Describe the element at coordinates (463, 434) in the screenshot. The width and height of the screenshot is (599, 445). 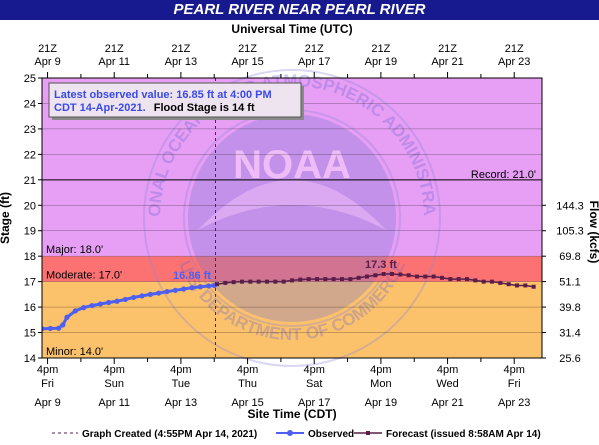
I see `legend-forecast-label: Forecast (issued 8:58AM Apr 14)` at that location.